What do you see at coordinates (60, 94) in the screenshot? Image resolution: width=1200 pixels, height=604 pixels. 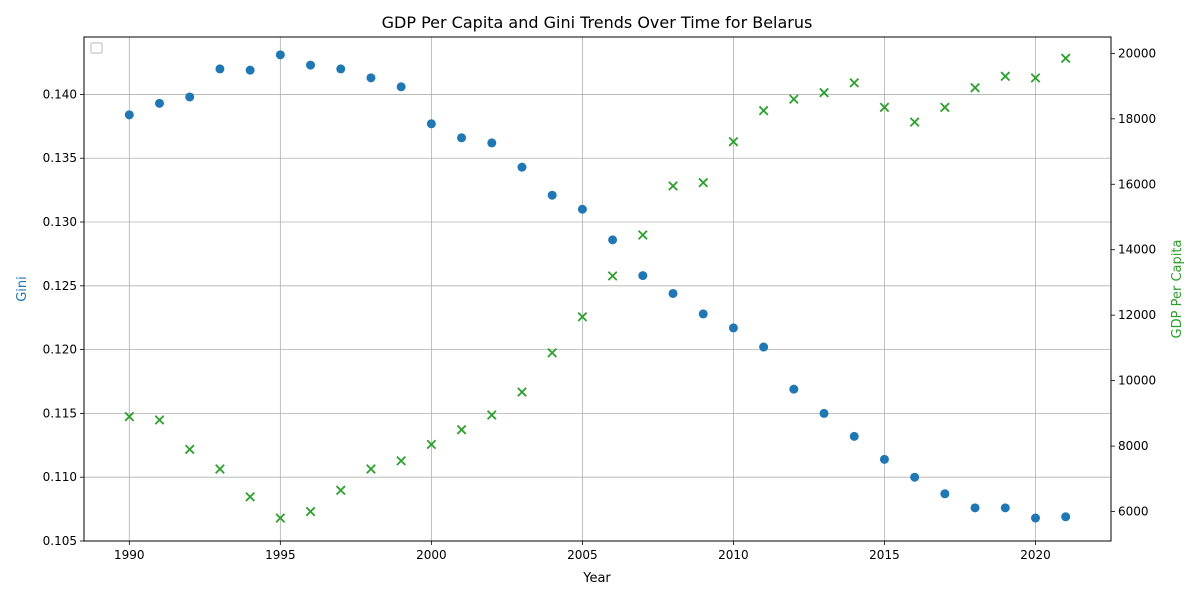 I see `y-left-tick-label: 0.140` at bounding box center [60, 94].